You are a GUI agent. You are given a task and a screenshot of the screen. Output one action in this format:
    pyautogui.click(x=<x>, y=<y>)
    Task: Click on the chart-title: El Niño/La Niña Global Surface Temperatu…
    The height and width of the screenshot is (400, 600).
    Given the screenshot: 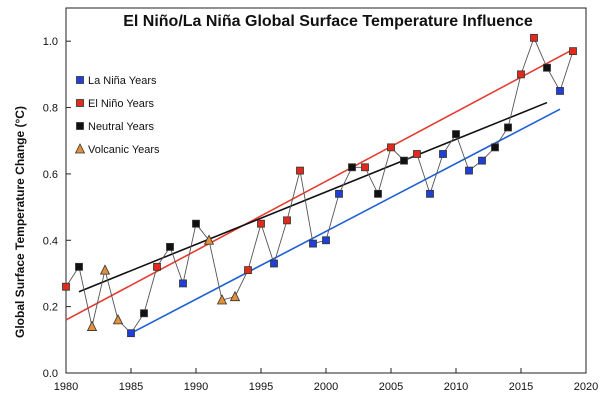 What is the action you would take?
    pyautogui.click(x=328, y=21)
    